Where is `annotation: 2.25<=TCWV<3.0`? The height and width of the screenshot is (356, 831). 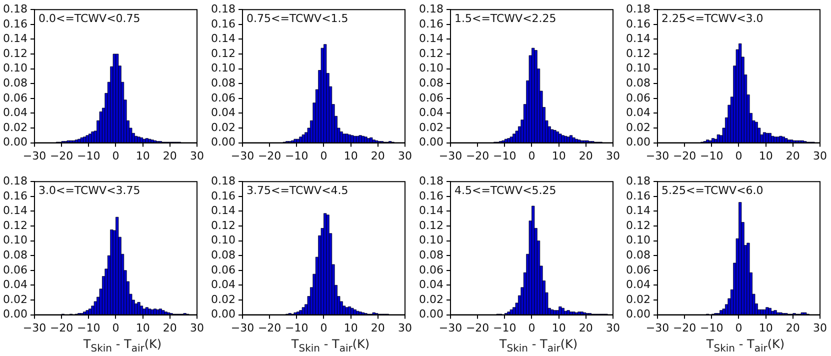 annotation: 2.25<=TCWV<3.0 is located at coordinates (712, 18).